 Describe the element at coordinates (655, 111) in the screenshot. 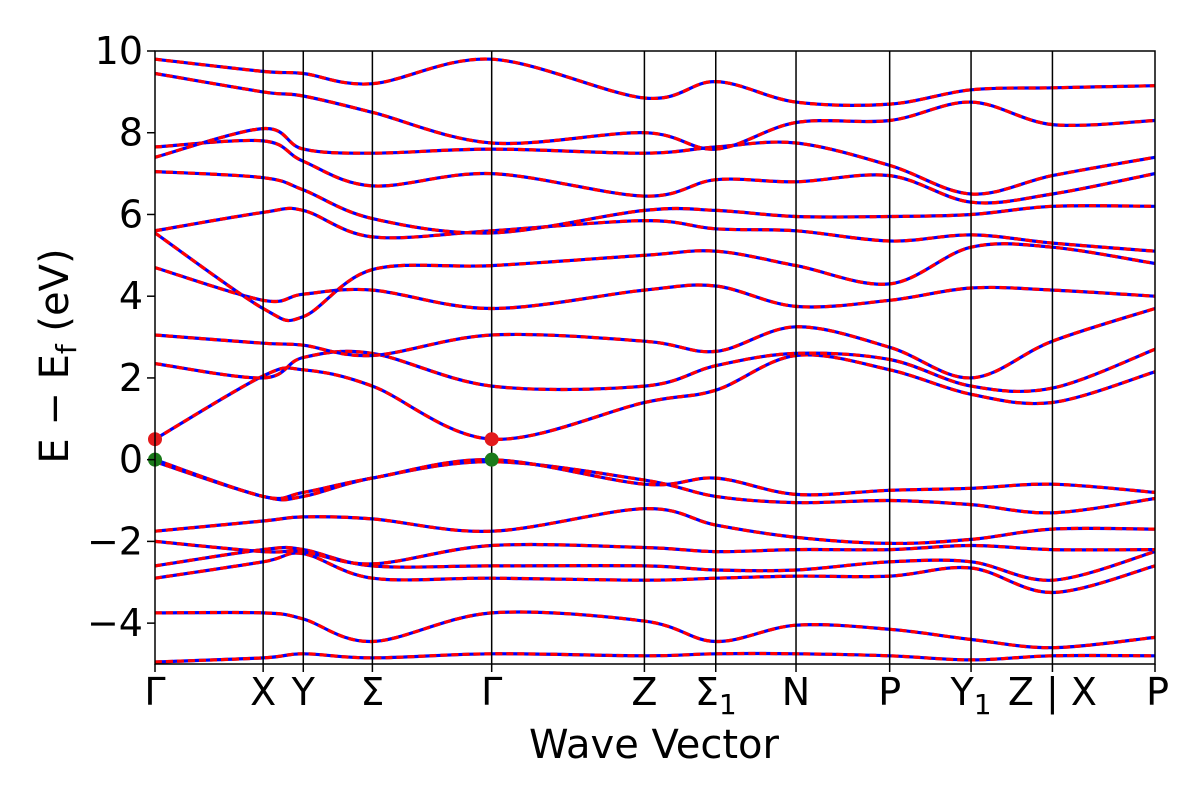

I see `band-line-18-dashed` at that location.